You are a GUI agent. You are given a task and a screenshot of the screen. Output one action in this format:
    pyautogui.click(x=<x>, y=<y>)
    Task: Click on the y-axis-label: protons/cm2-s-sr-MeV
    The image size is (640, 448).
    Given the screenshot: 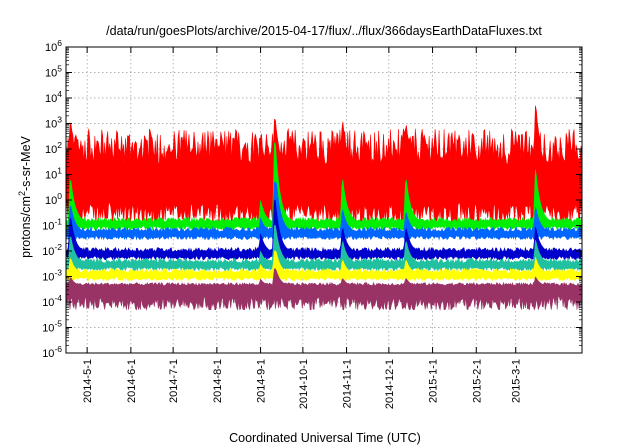 What is the action you would take?
    pyautogui.click(x=25, y=196)
    